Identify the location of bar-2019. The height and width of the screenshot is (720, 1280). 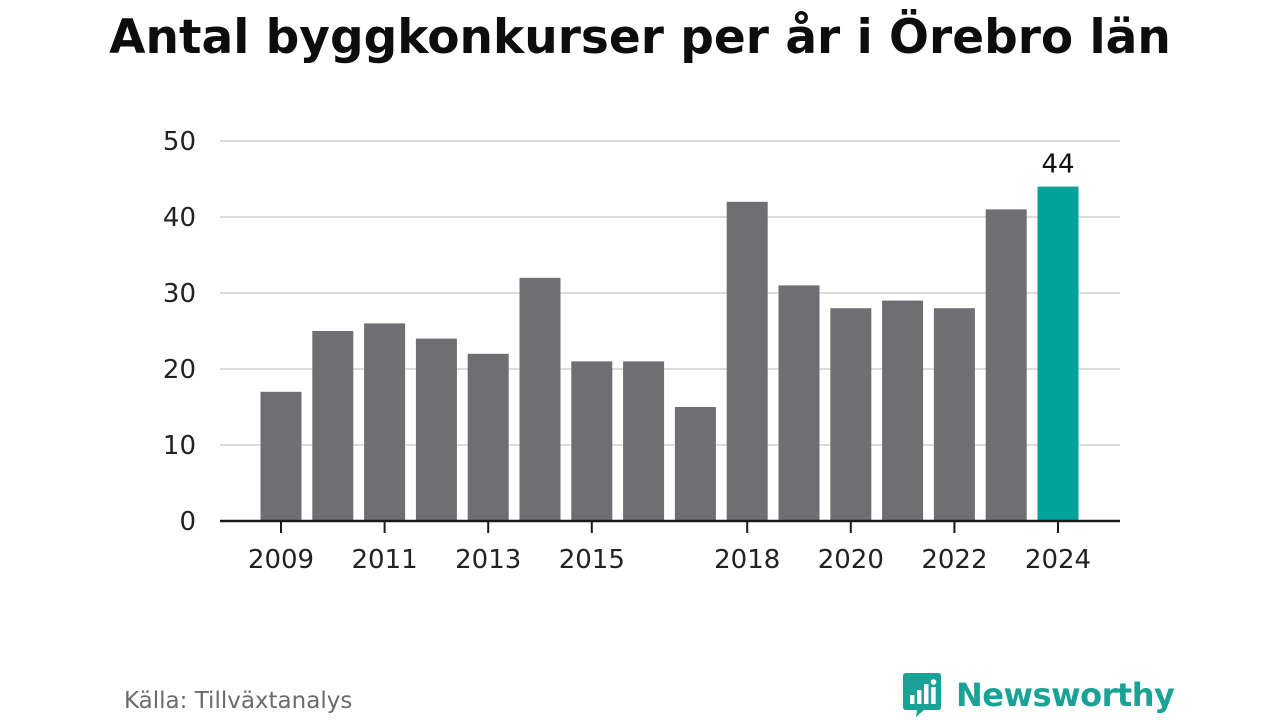
(799, 403).